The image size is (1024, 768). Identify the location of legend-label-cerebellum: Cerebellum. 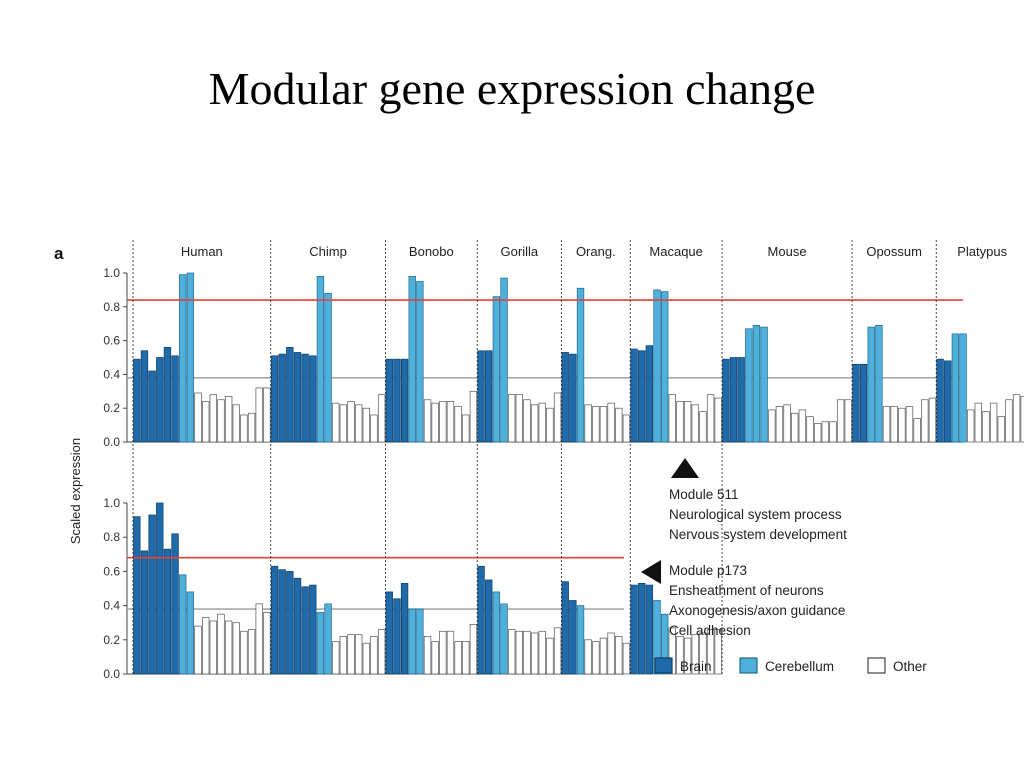
(799, 666).